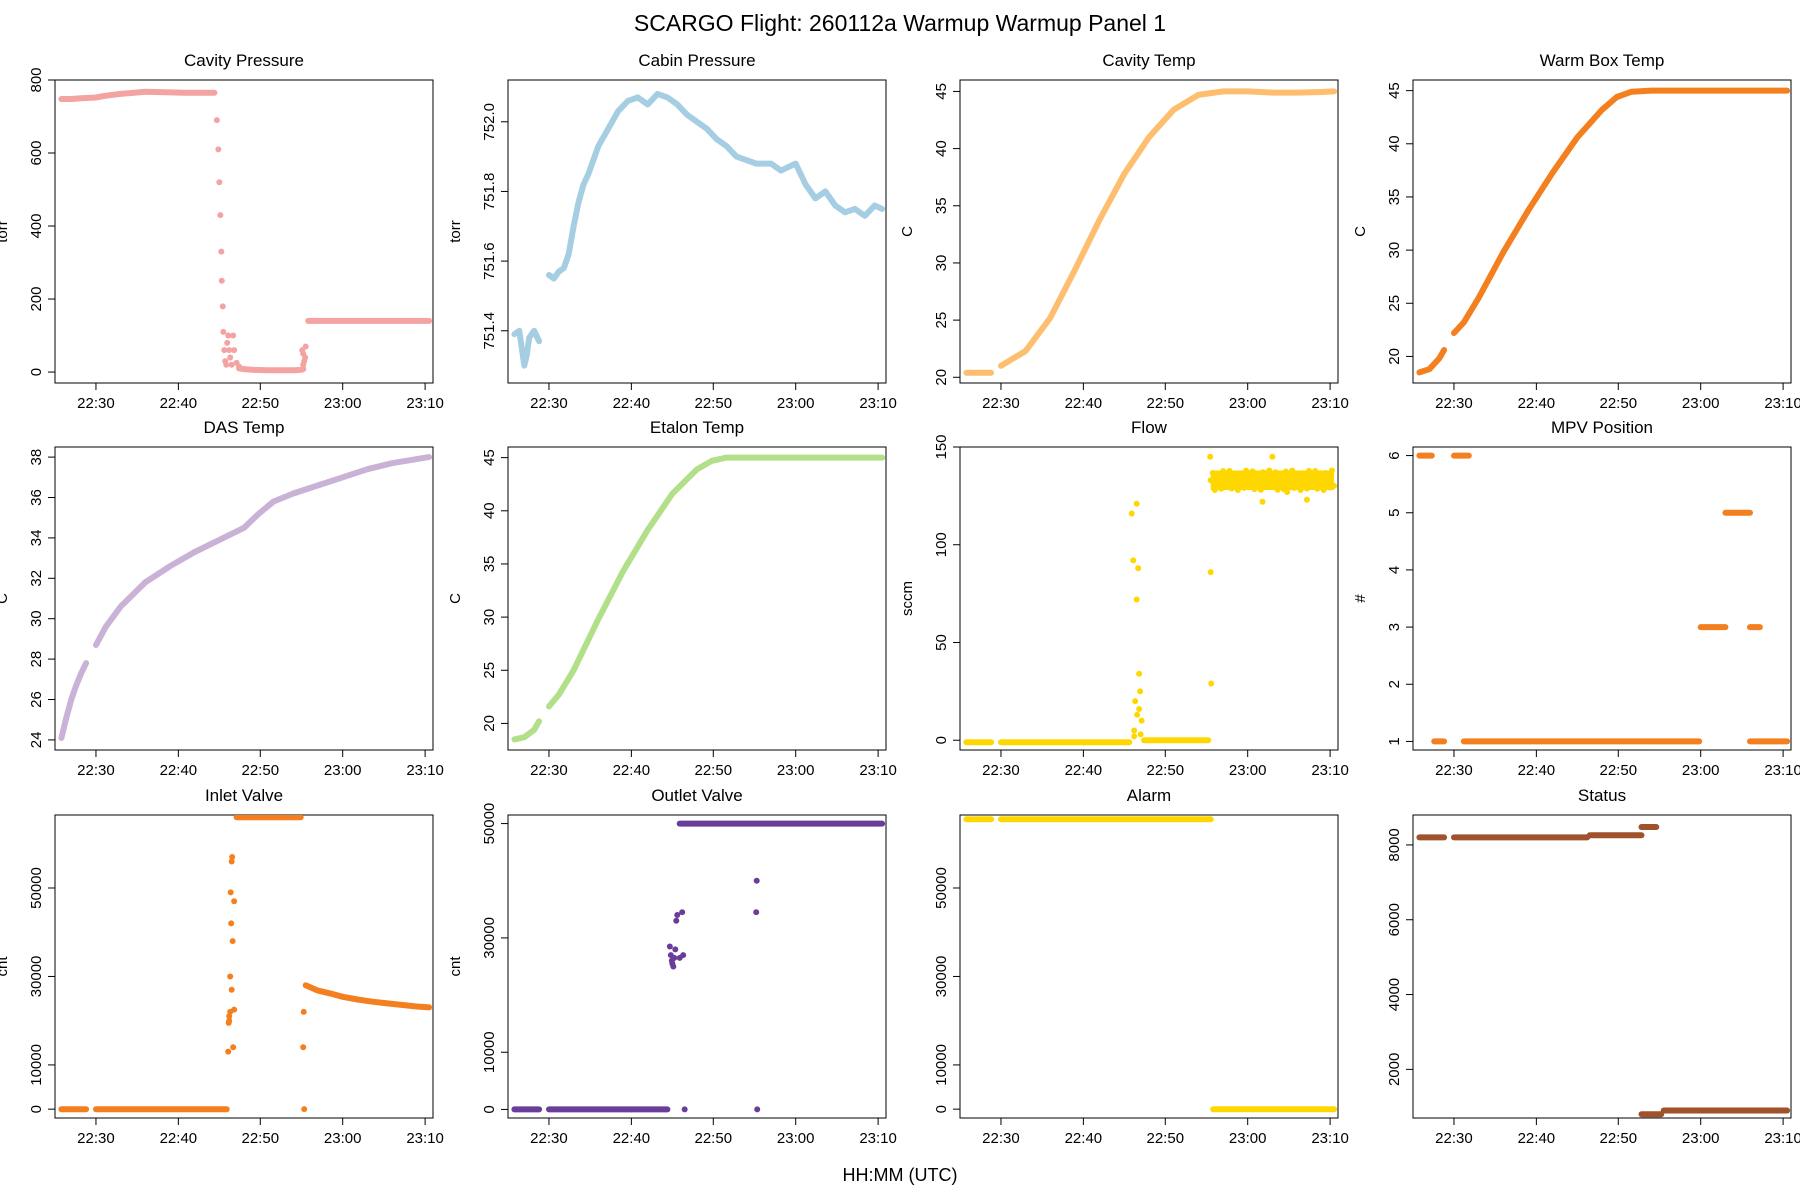 The image size is (1800, 1200). I want to click on y-tick-label: 800, so click(36, 79).